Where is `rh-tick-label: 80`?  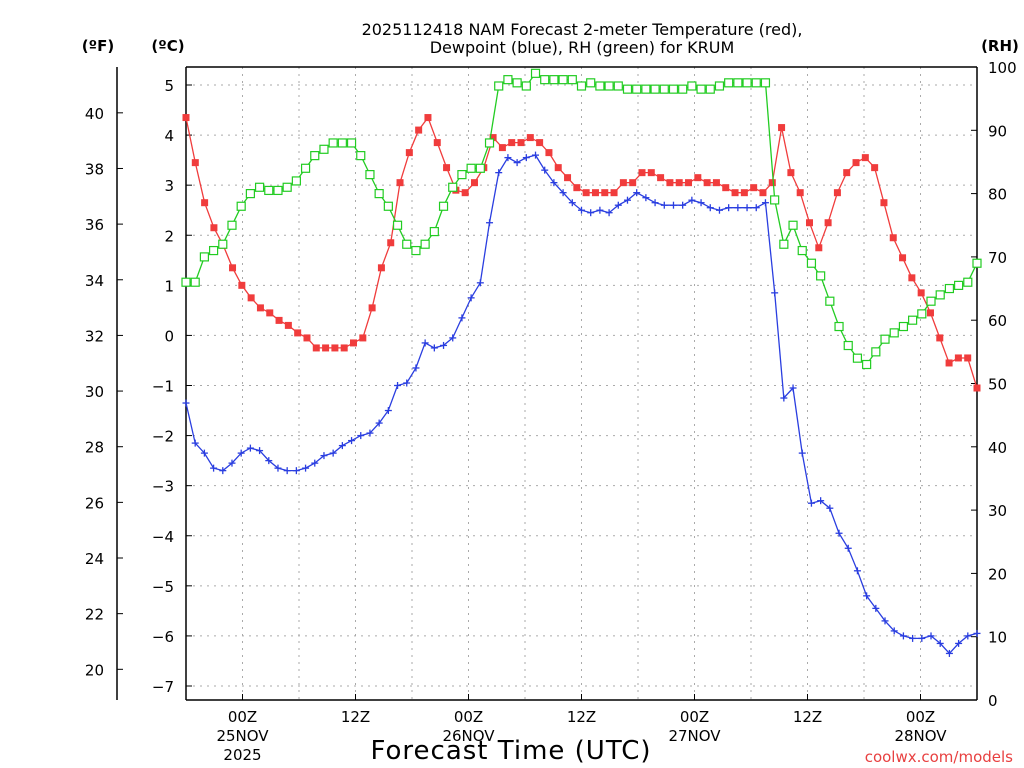 rh-tick-label: 80 is located at coordinates (997, 195).